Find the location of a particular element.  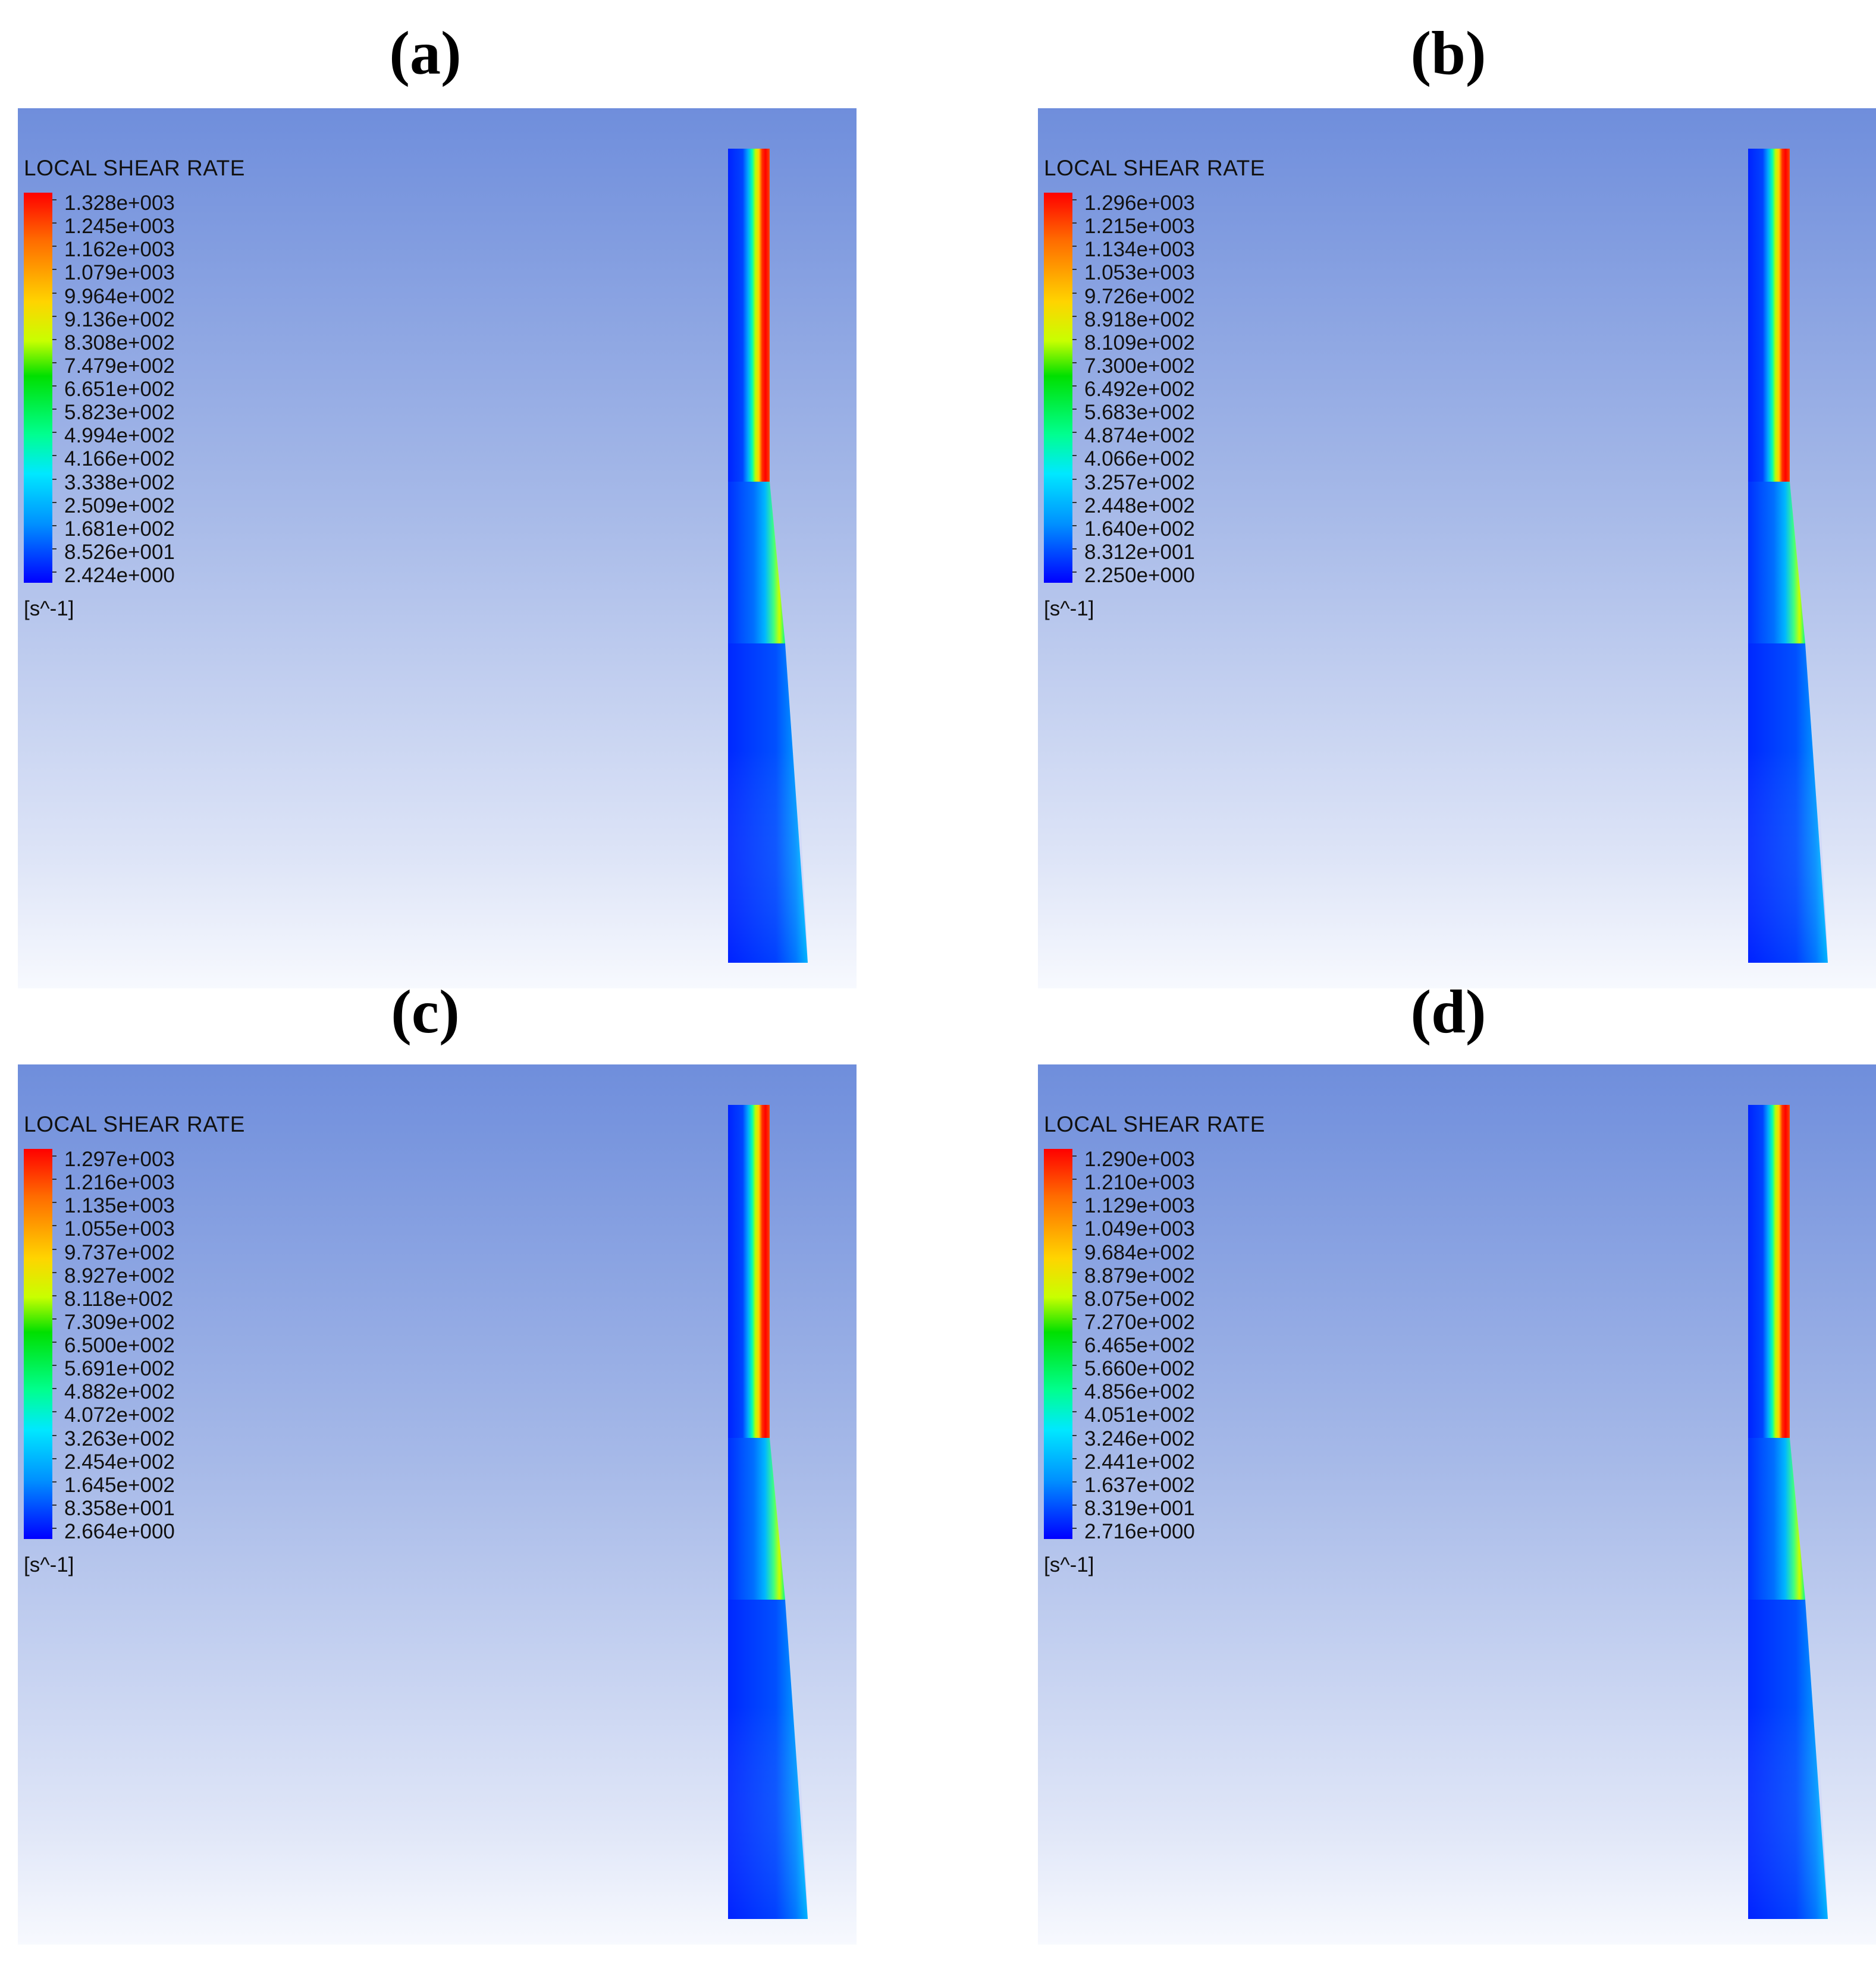

colorbar-tick-label: 1.640e+002 is located at coordinates (1139, 529).